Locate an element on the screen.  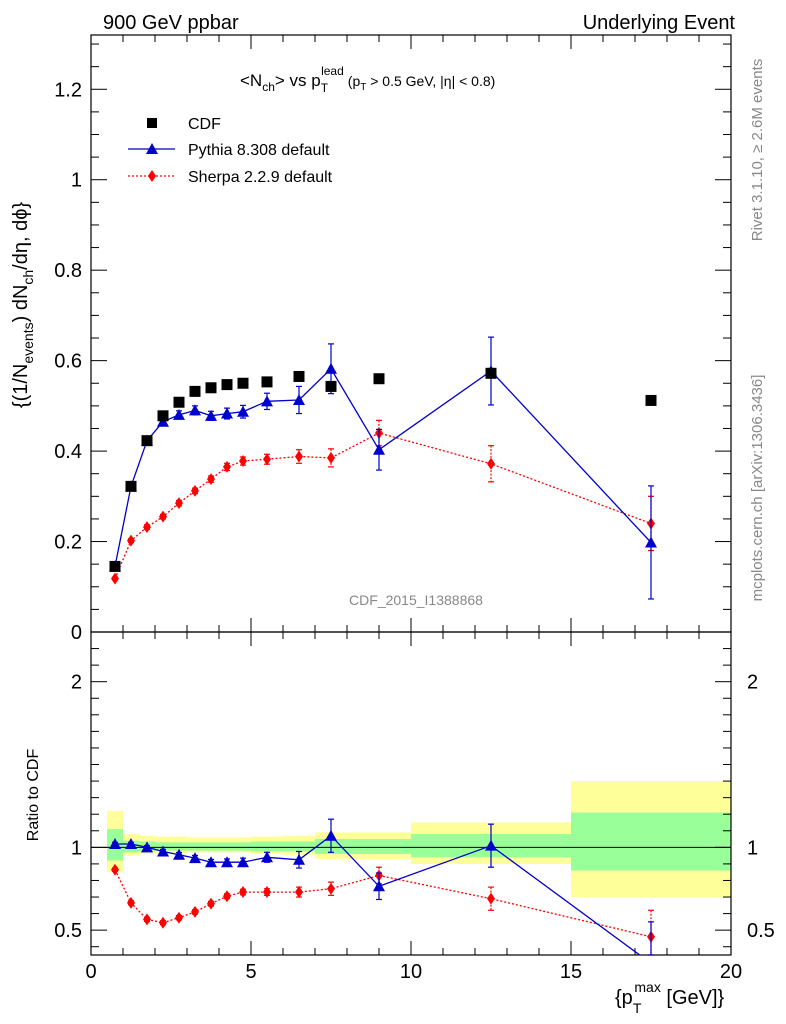
legend-marker-sherpa is located at coordinates (152, 176).